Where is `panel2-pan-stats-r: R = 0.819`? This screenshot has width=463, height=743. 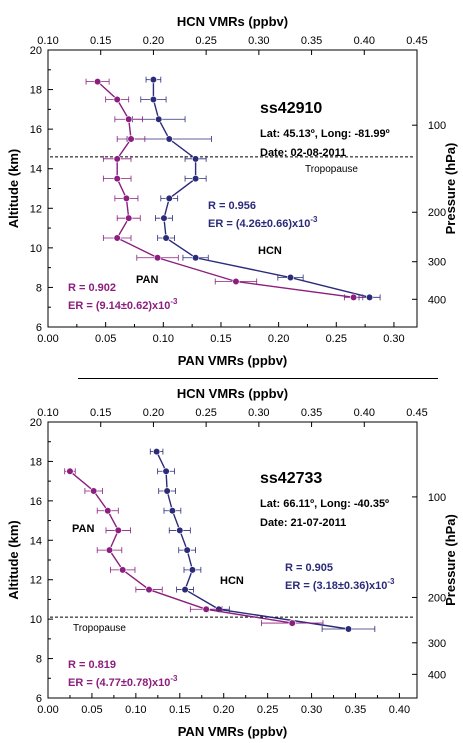
panel2-pan-stats-r: R = 0.819 is located at coordinates (92, 665).